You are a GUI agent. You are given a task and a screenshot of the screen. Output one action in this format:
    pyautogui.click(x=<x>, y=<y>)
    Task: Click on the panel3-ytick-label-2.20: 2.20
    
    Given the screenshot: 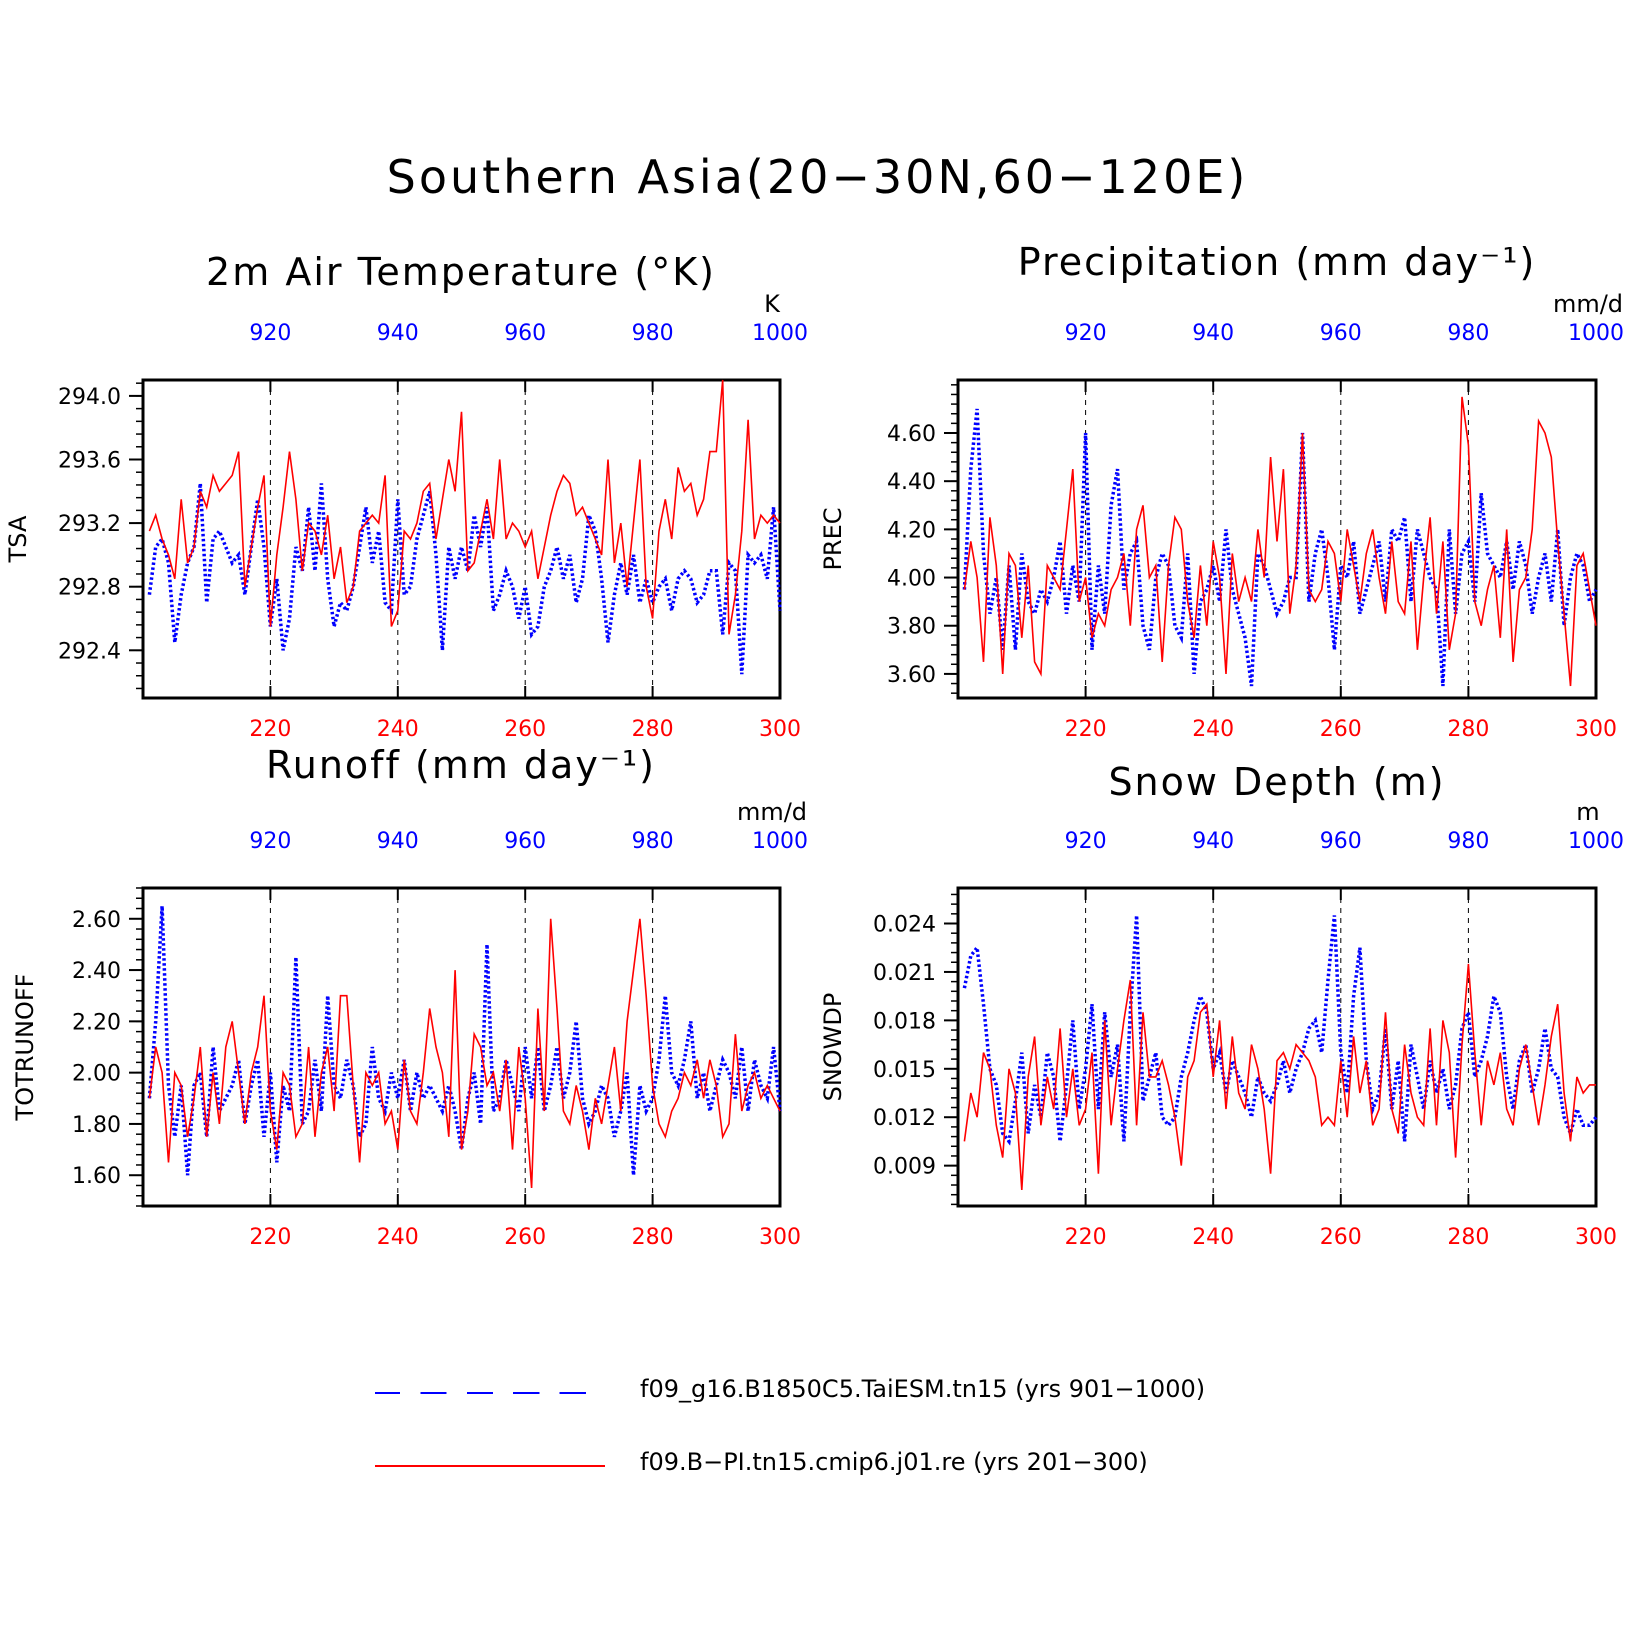 What is the action you would take?
    pyautogui.click(x=96, y=1022)
    